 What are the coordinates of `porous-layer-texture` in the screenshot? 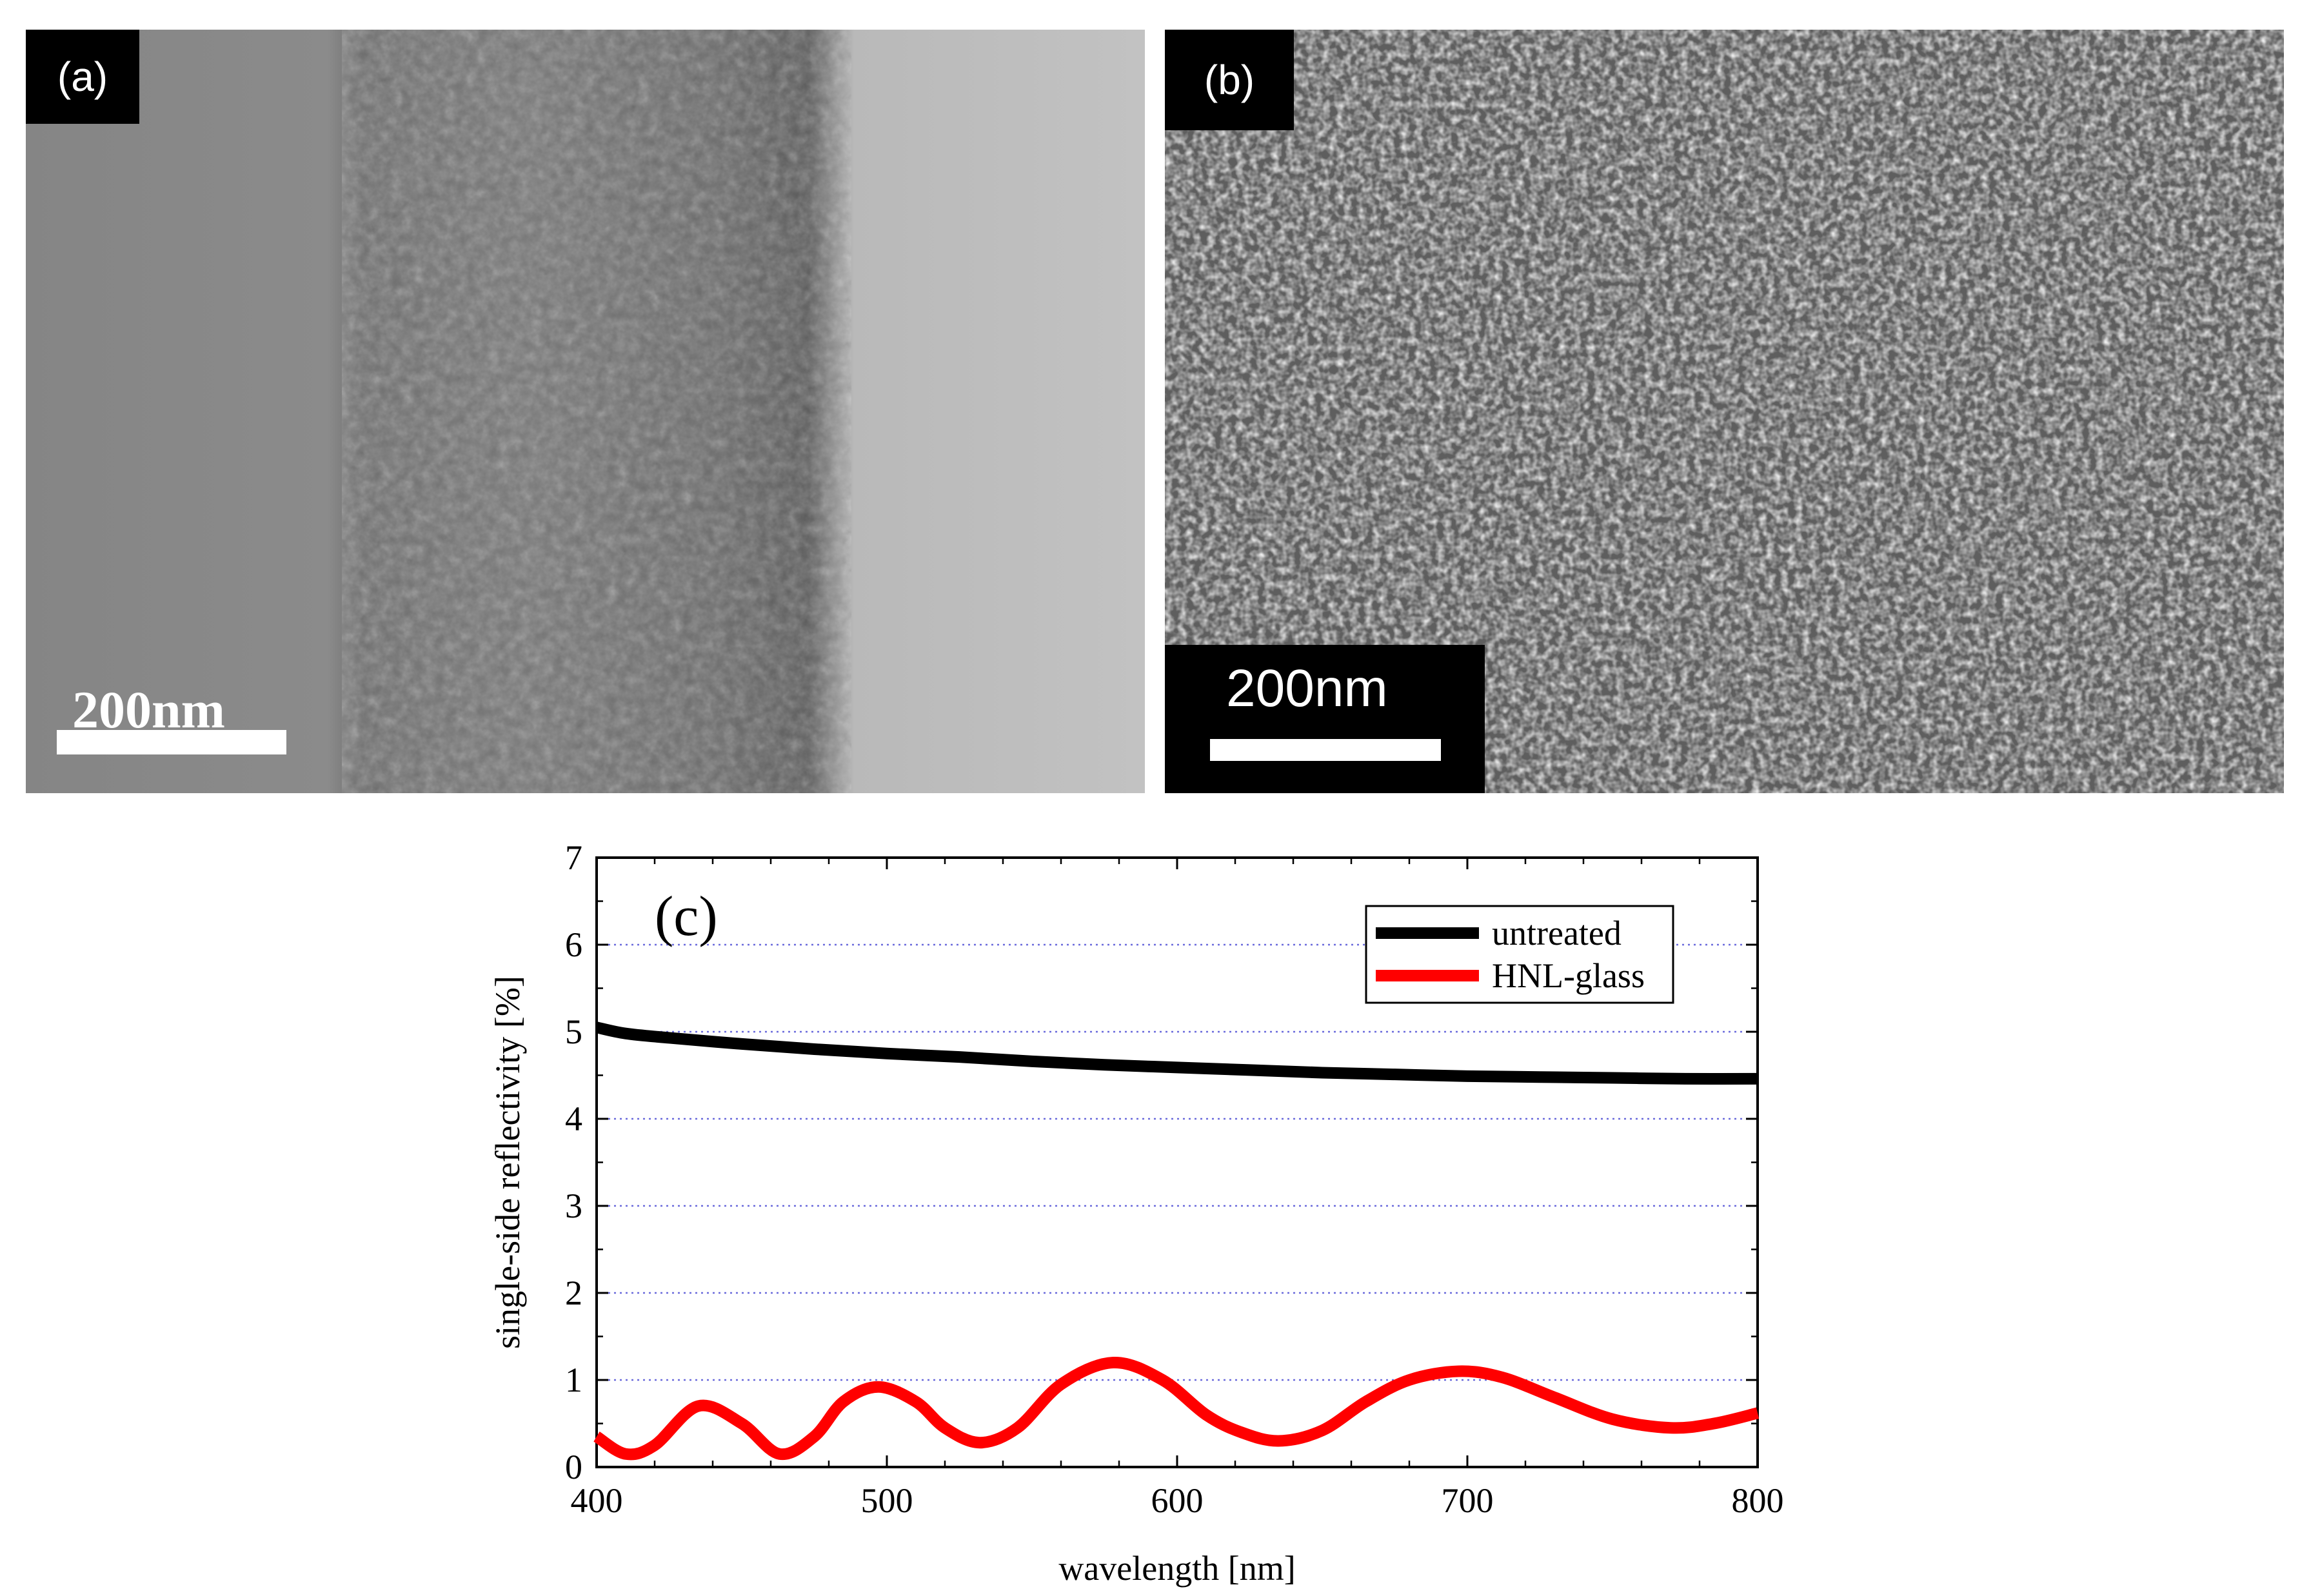 It's located at (596, 411).